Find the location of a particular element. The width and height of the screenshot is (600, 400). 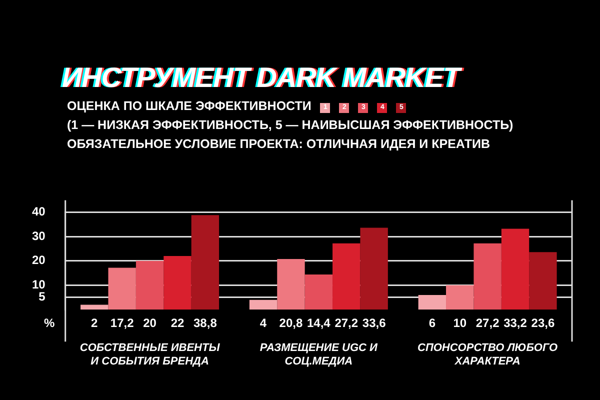

chart-title: ИНСТРУМЕНТ DARK MARKET is located at coordinates (261, 78).